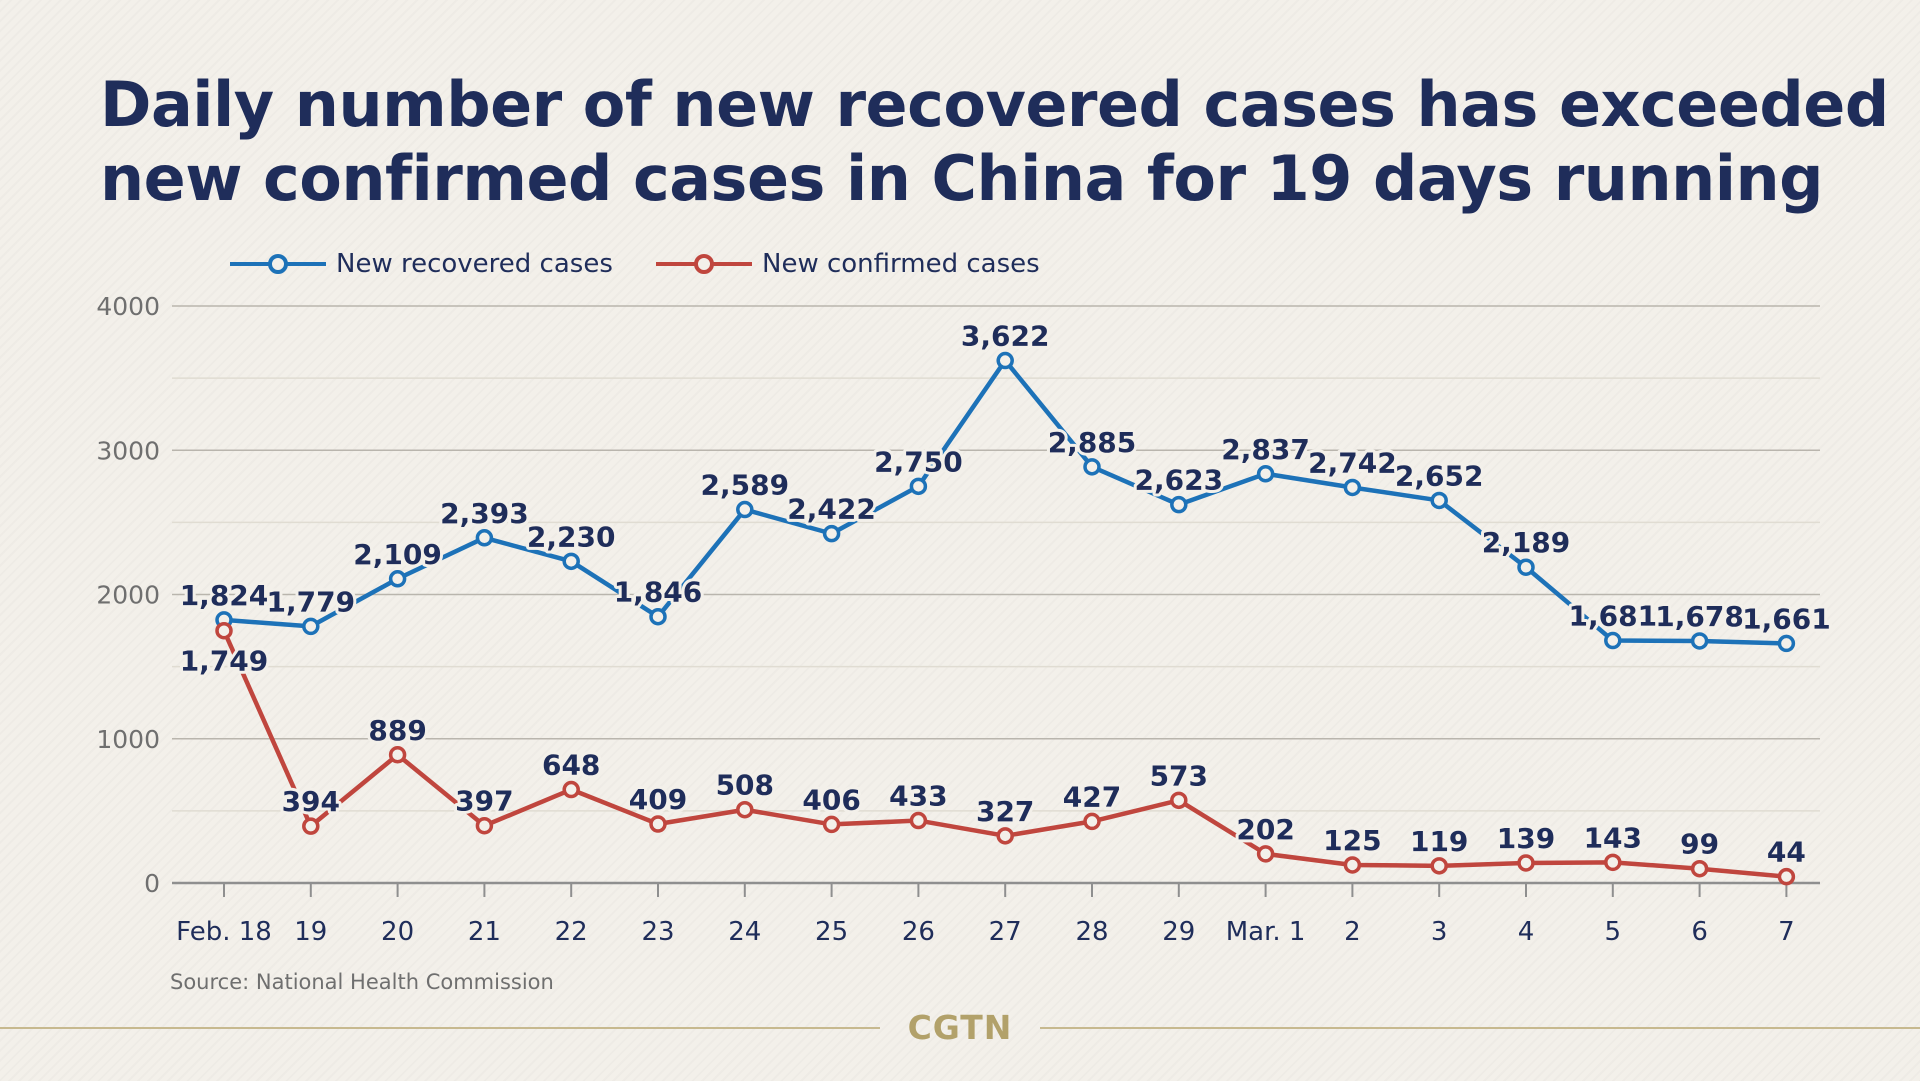  What do you see at coordinates (745, 485) in the screenshot?
I see `data-label-recovered: 2,589` at bounding box center [745, 485].